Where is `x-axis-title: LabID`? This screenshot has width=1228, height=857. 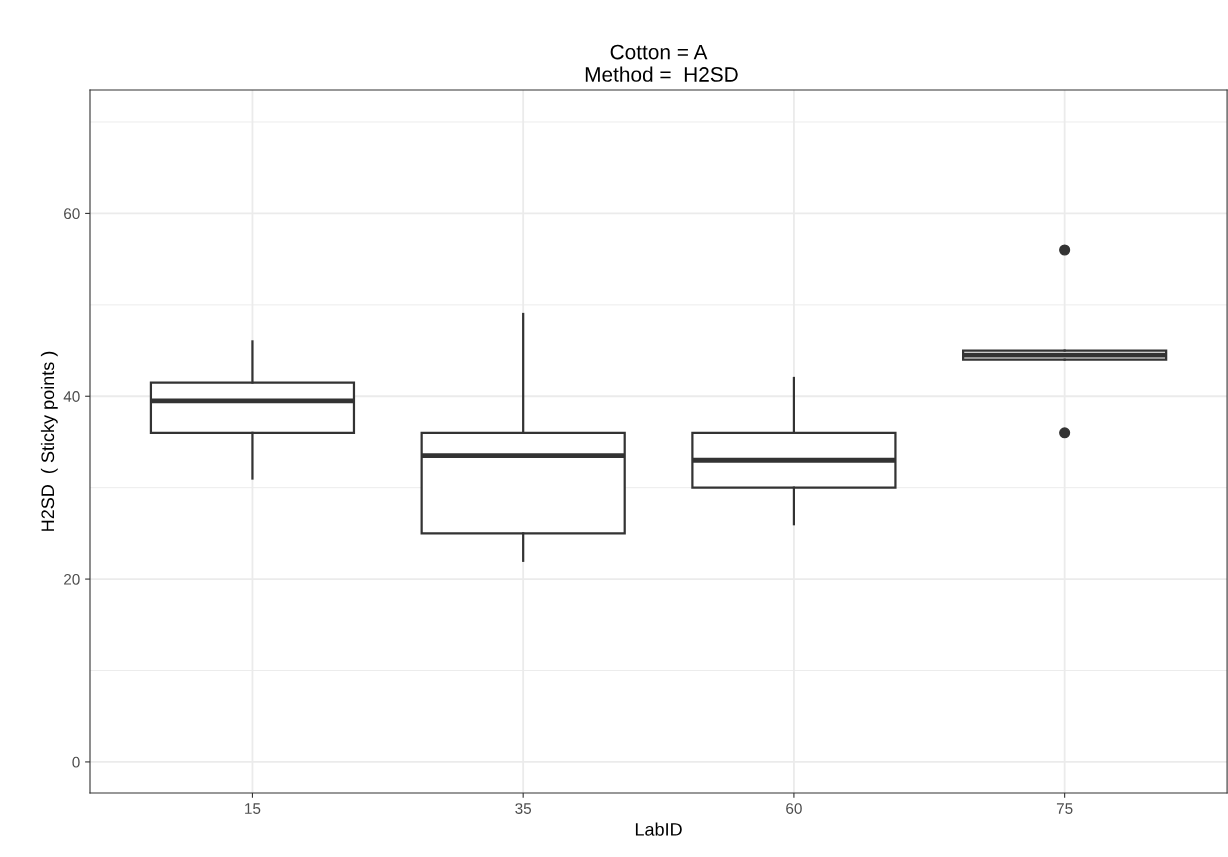 x-axis-title: LabID is located at coordinates (658, 829).